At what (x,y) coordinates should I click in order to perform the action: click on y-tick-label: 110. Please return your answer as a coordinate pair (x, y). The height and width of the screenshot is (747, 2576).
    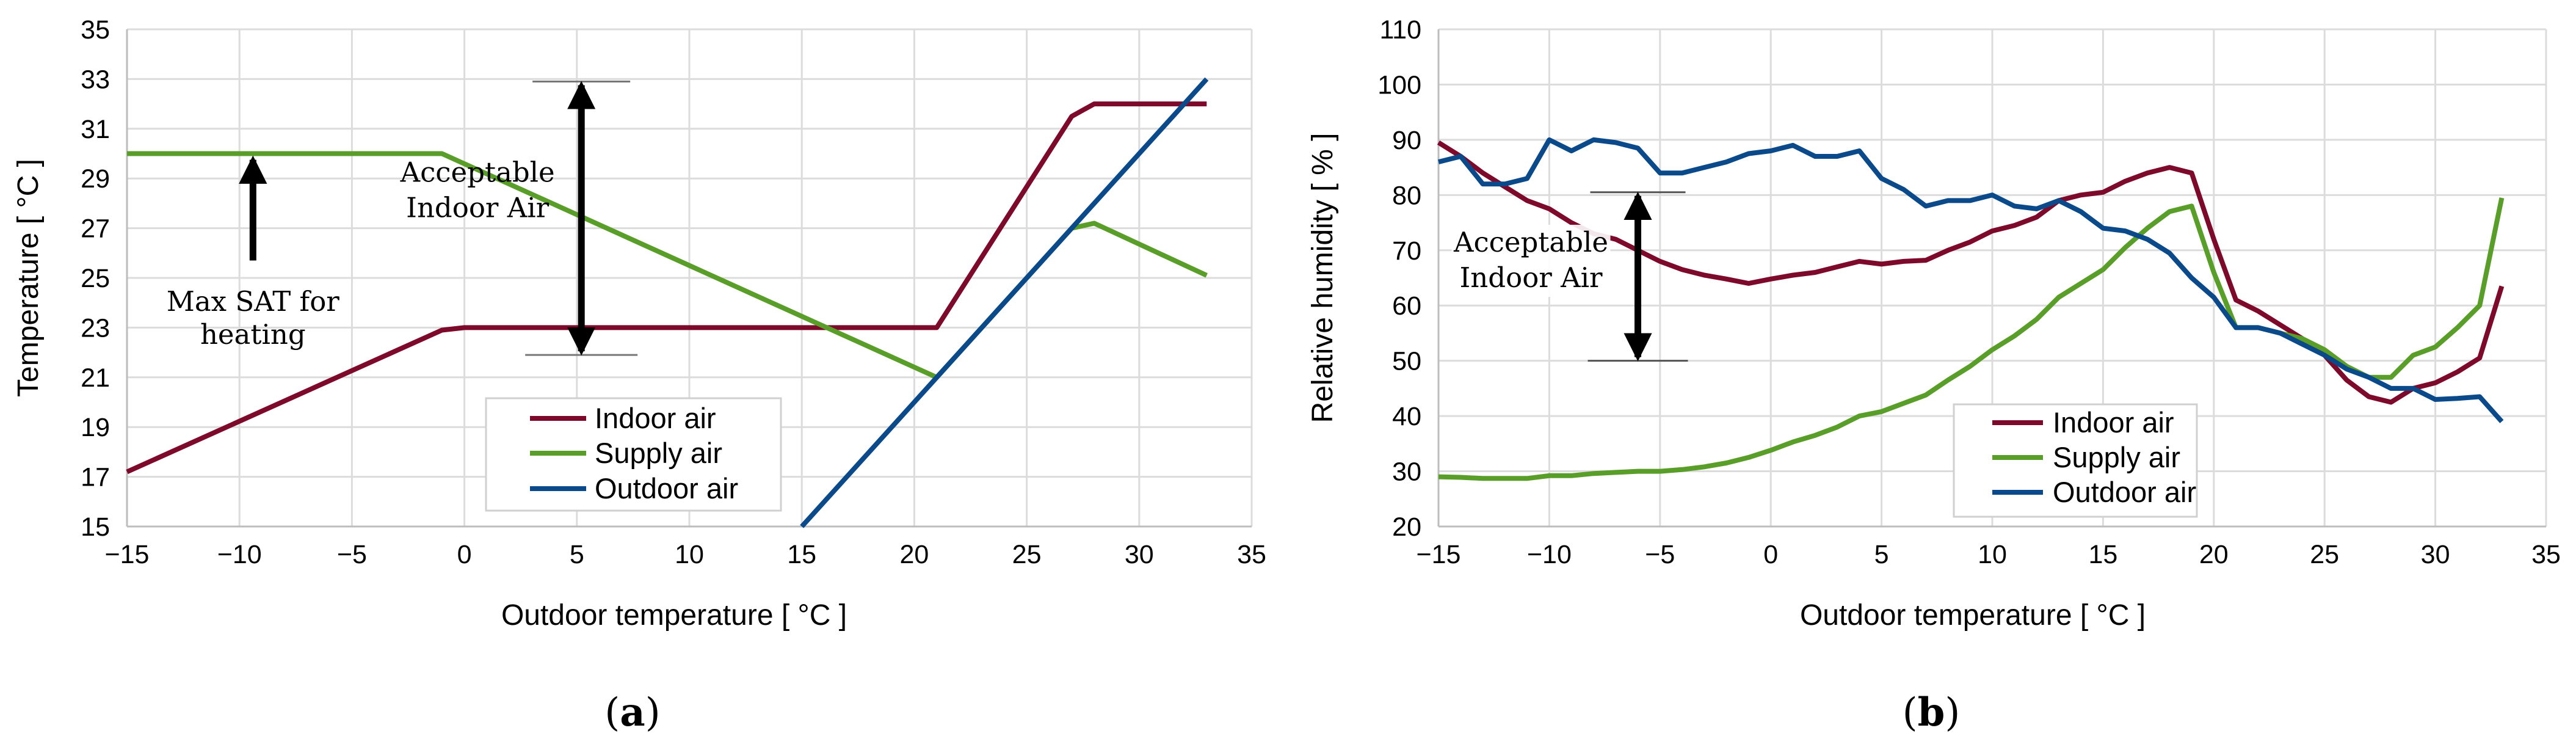
    Looking at the image, I should click on (1400, 30).